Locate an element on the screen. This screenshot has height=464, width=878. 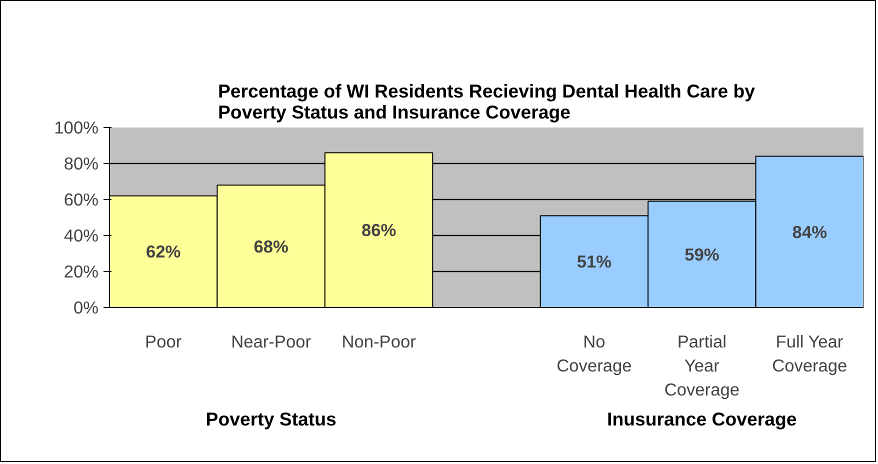
y-tick-label: 20% is located at coordinates (81, 272).